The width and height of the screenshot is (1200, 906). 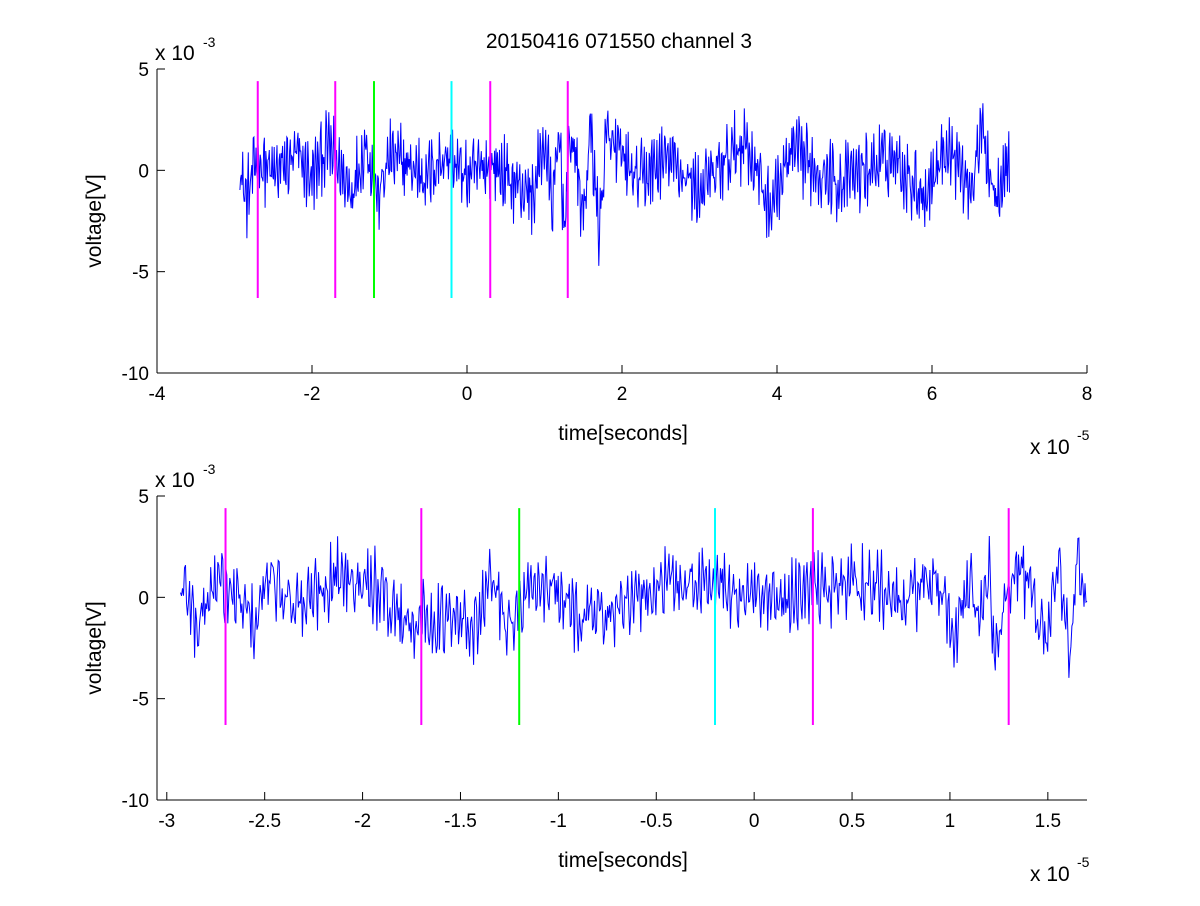 I want to click on x-tick-label: 8, so click(x=1087, y=394).